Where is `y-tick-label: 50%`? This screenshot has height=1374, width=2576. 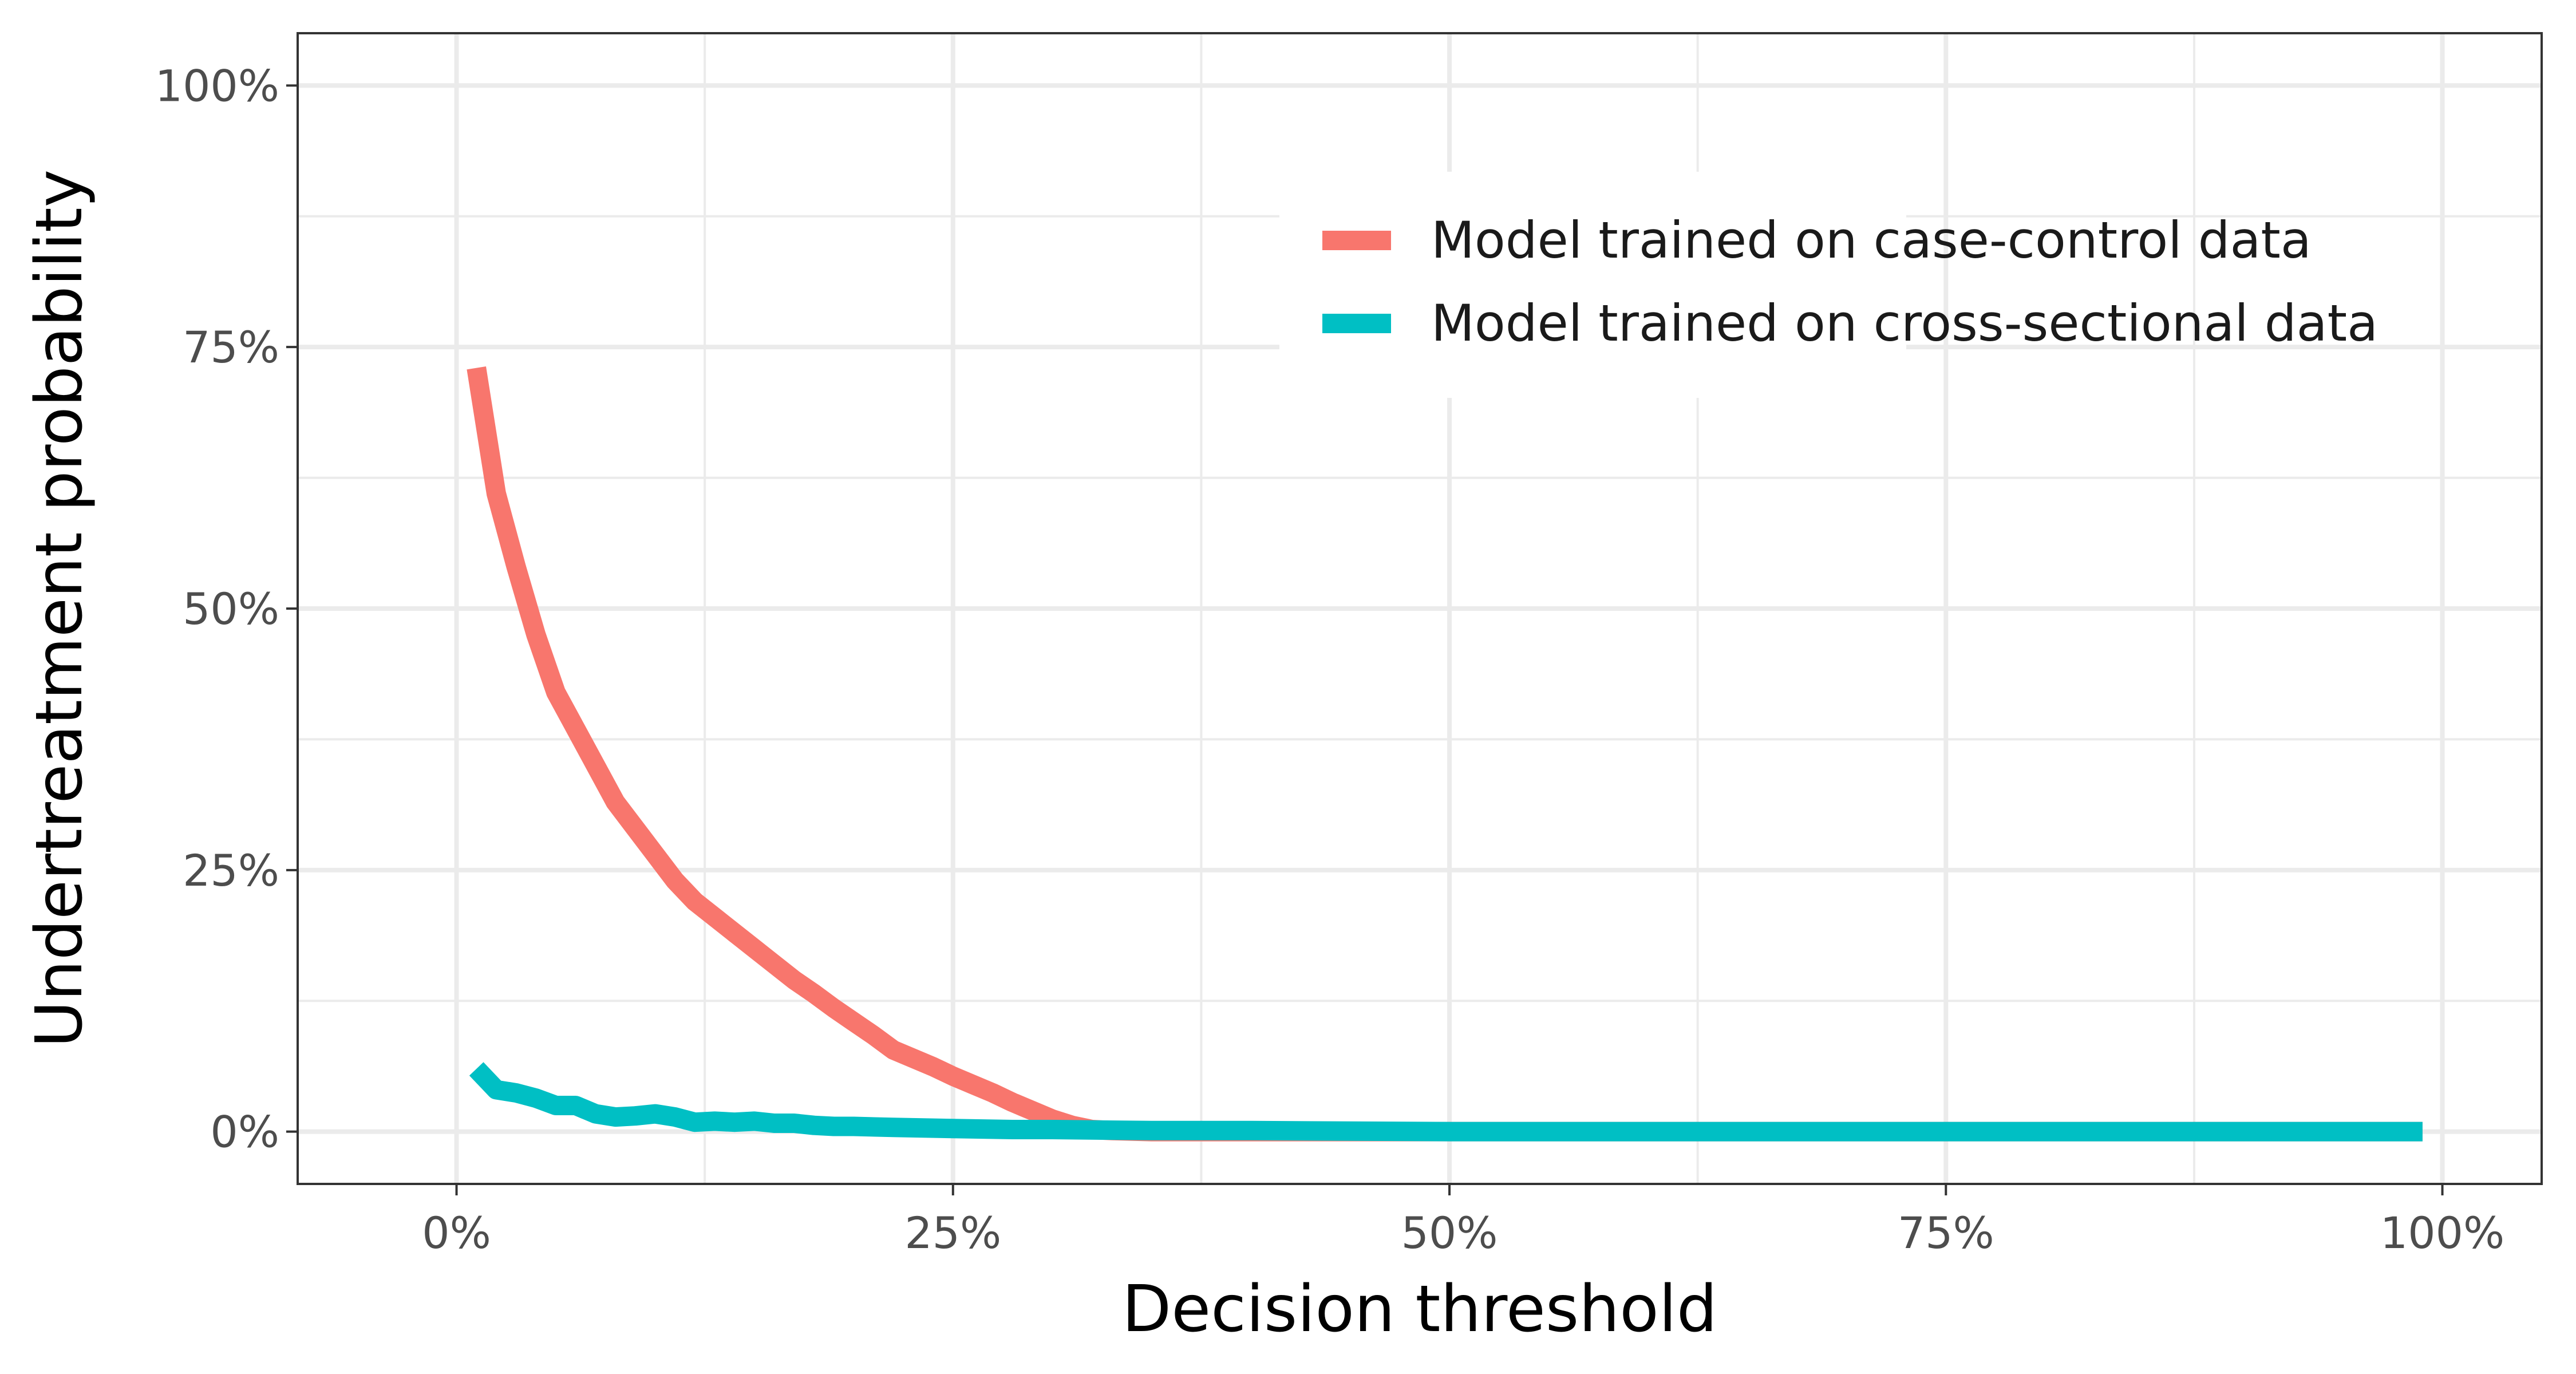
y-tick-label: 50% is located at coordinates (231, 608).